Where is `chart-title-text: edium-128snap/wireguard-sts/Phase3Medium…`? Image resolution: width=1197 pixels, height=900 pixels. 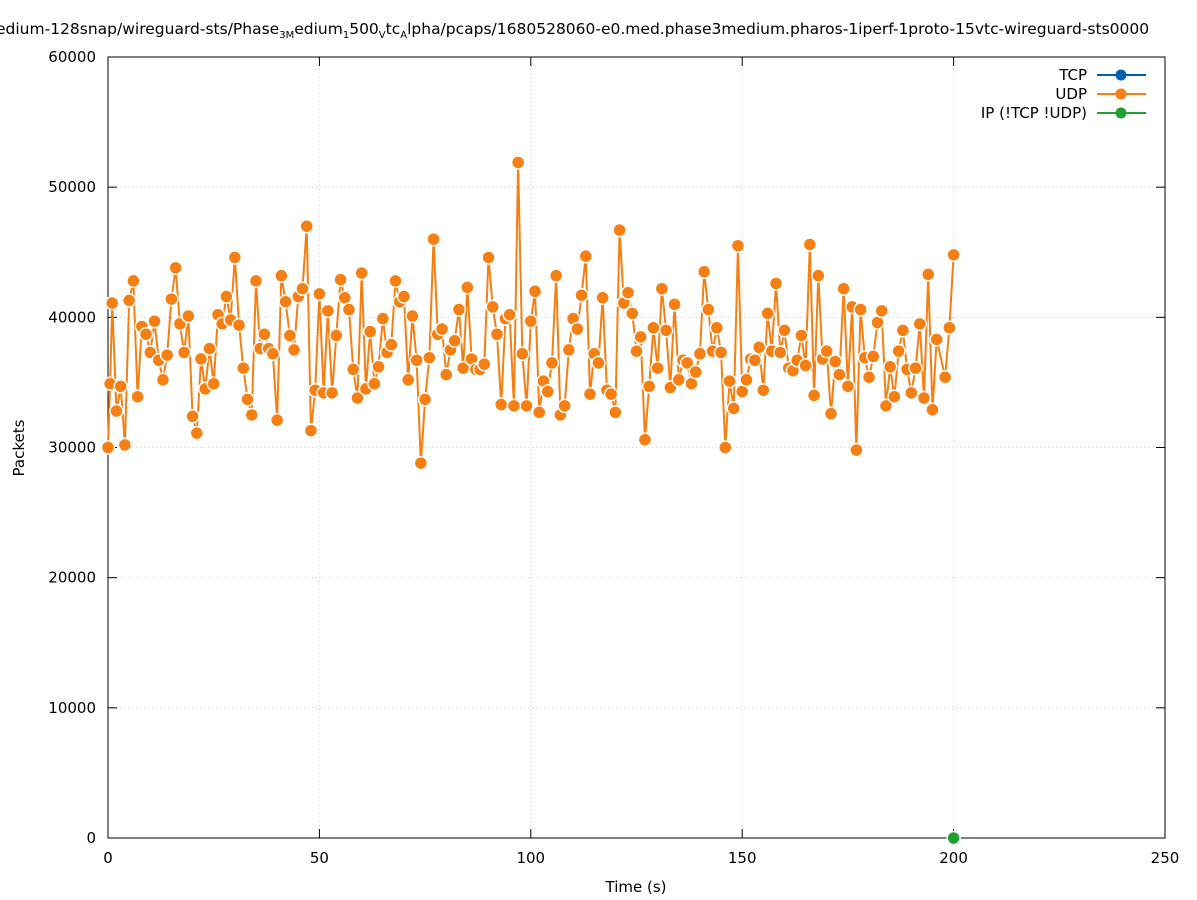 chart-title-text: edium-128snap/wireguard-sts/Phase3Medium… is located at coordinates (574, 30).